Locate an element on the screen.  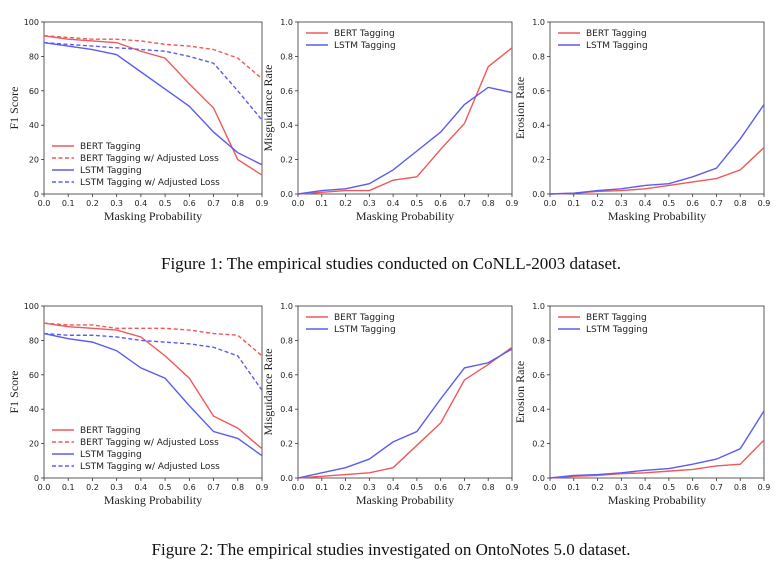
y-tick-label: 0 is located at coordinates (36, 194).